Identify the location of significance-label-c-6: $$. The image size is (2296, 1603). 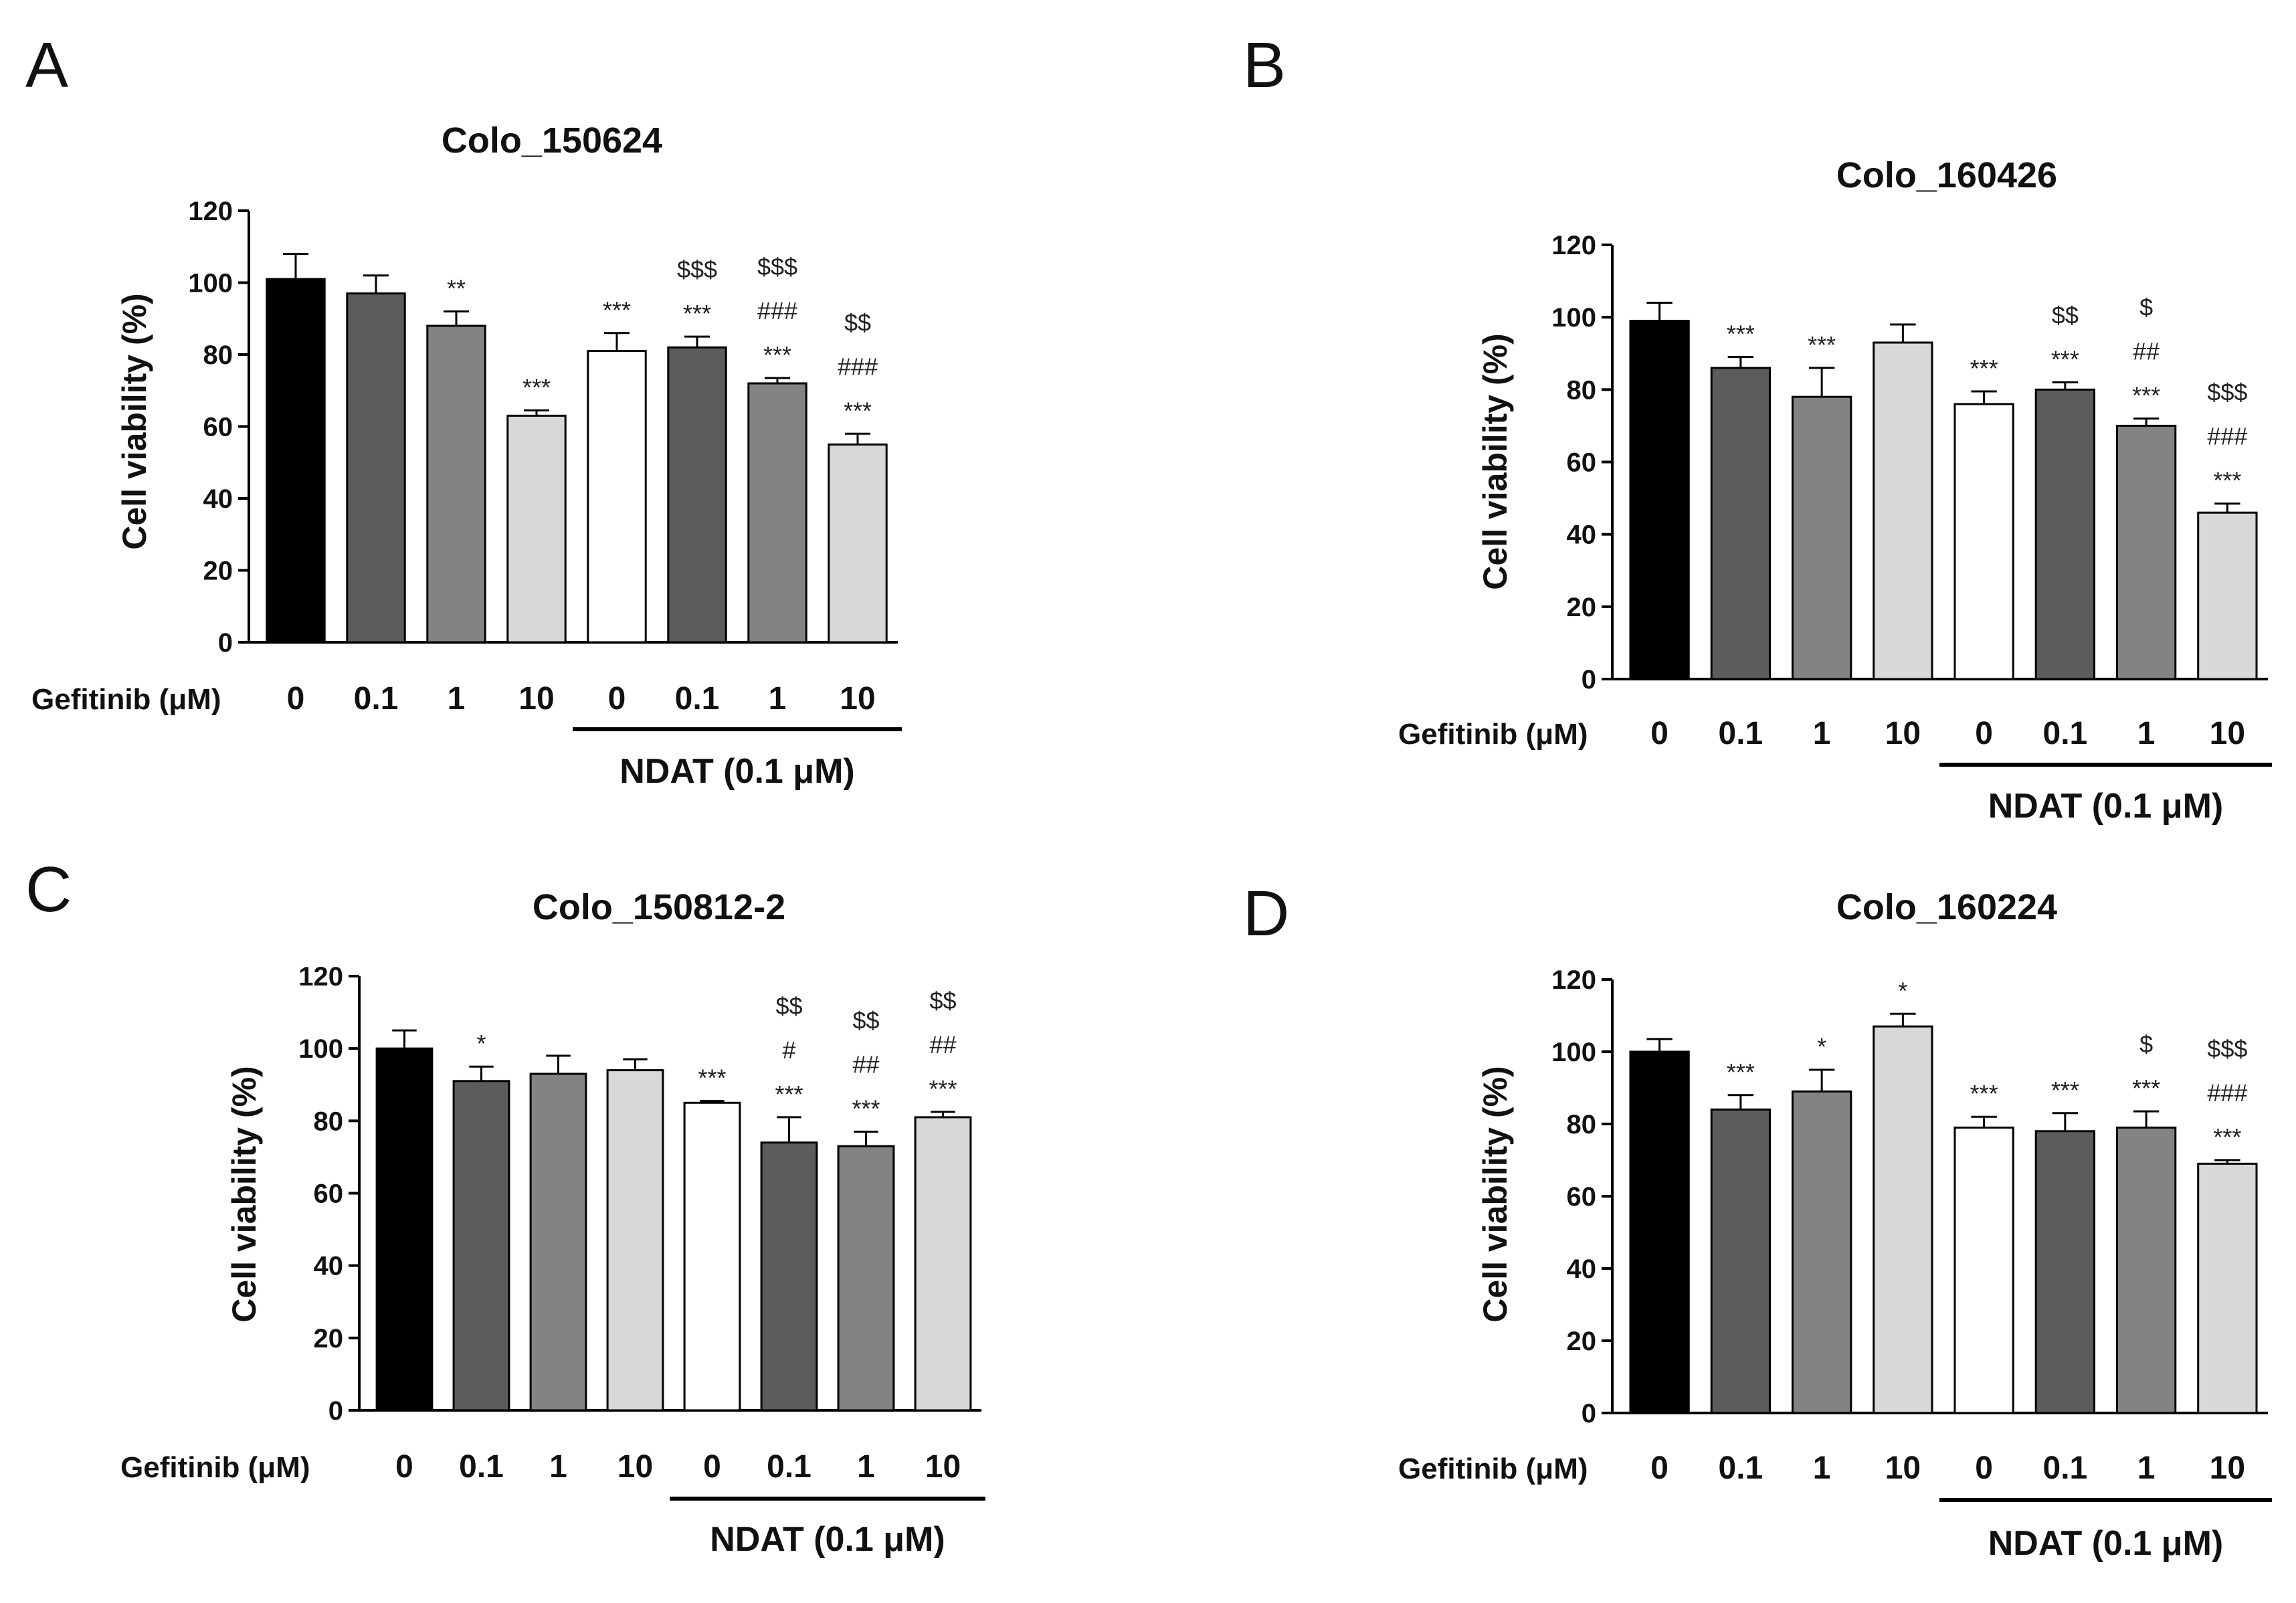
(788, 1006).